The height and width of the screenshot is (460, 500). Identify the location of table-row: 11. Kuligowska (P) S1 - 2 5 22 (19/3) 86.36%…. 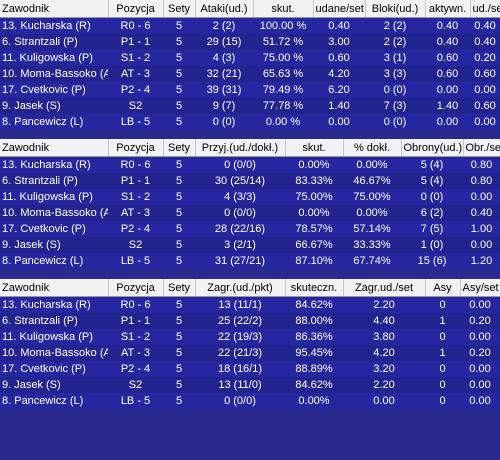
(250, 337).